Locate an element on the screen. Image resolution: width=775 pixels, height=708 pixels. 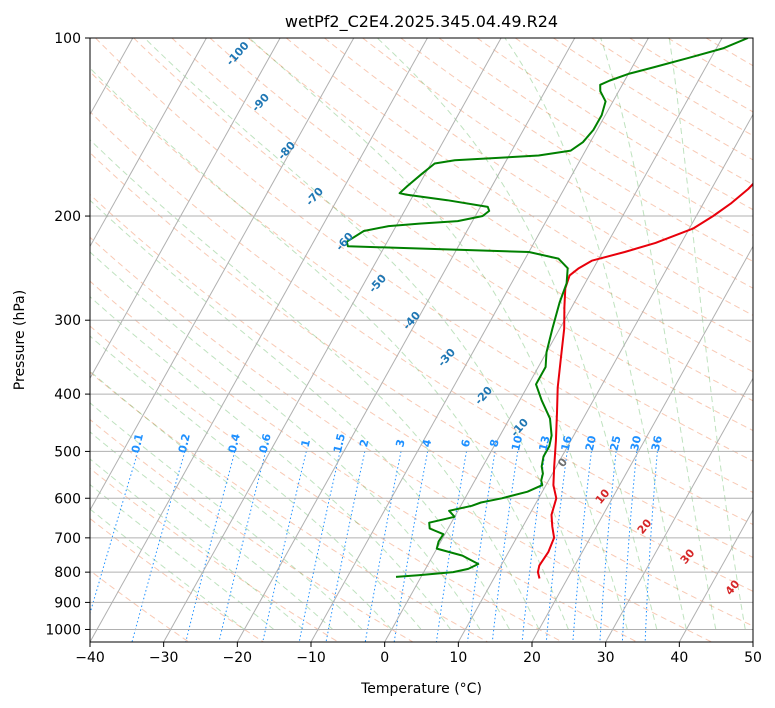
mixing-ratio-label: 10 is located at coordinates (517, 443).